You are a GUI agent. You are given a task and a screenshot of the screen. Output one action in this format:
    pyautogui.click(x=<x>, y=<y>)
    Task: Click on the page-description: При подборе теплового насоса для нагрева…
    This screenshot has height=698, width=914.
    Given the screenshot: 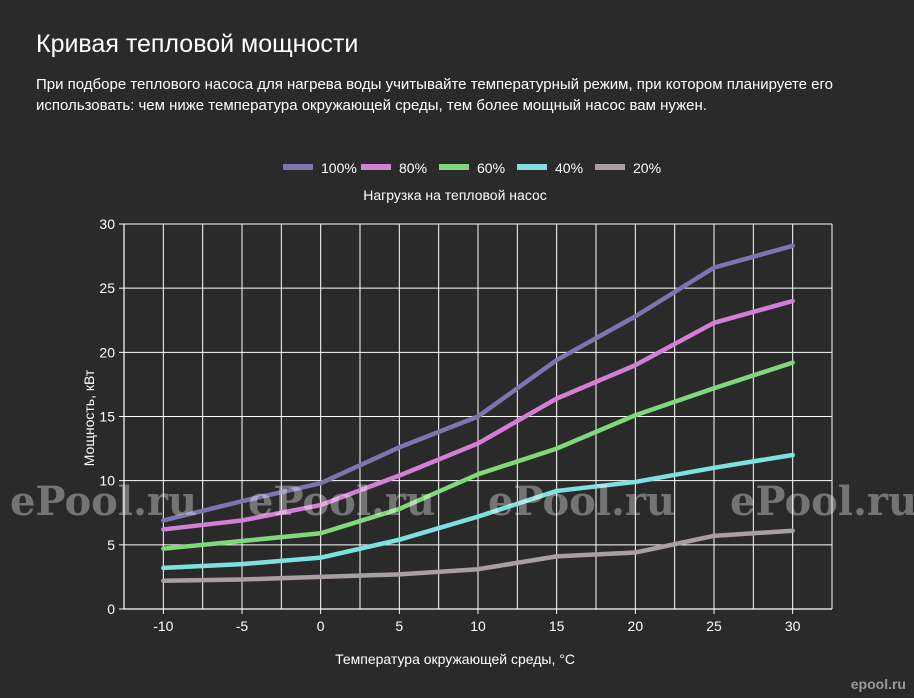 What is the action you would take?
    pyautogui.click(x=434, y=95)
    